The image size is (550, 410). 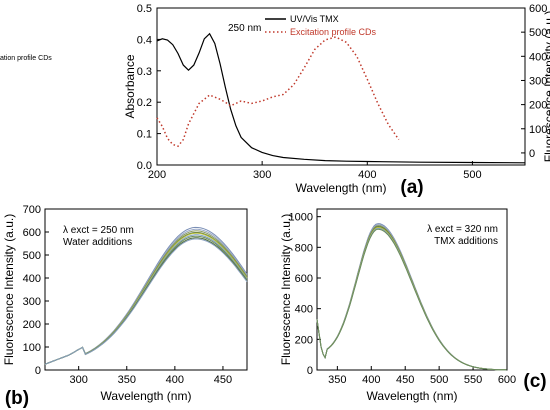 What do you see at coordinates (304, 310) in the screenshot?
I see `y-tick-label-c: 400` at bounding box center [304, 310].